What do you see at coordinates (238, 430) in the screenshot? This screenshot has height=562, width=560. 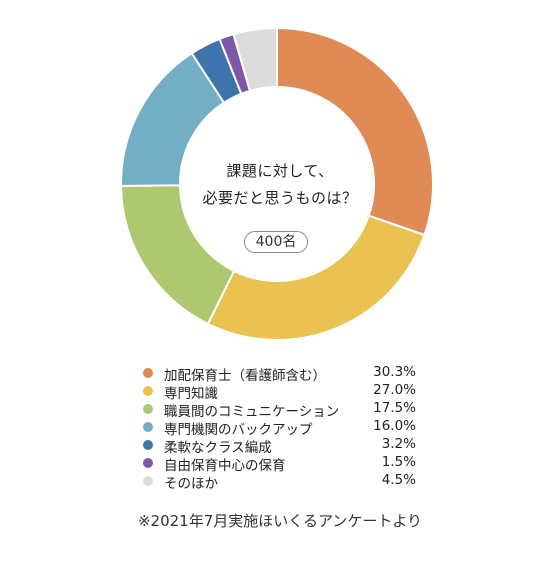 I see `legend-label: 専門機関のバックアップ` at bounding box center [238, 430].